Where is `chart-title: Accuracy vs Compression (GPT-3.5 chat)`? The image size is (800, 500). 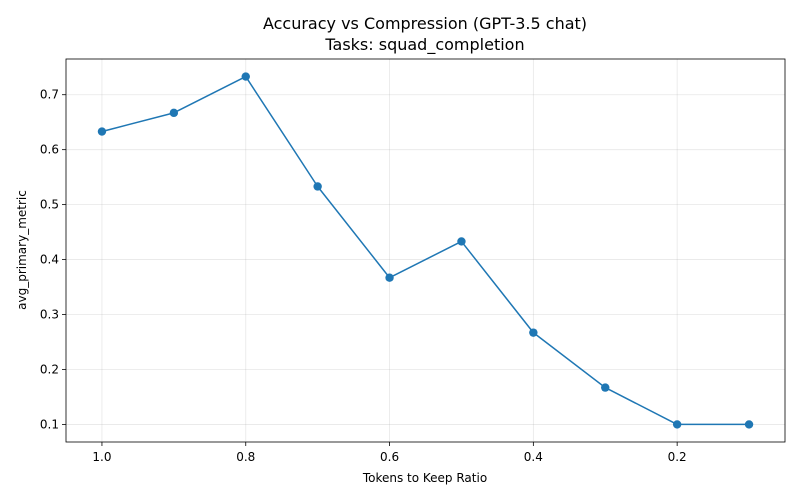
chart-title: Accuracy vs Compression (GPT-3.5 chat) is located at coordinates (425, 23).